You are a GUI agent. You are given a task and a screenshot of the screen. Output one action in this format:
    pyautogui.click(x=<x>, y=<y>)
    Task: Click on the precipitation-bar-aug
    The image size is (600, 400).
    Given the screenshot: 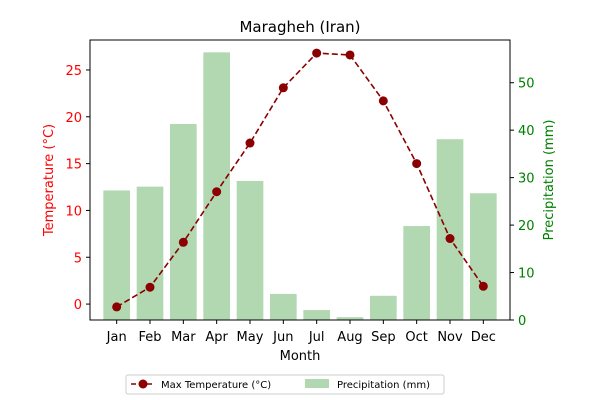 What is the action you would take?
    pyautogui.click(x=350, y=318)
    